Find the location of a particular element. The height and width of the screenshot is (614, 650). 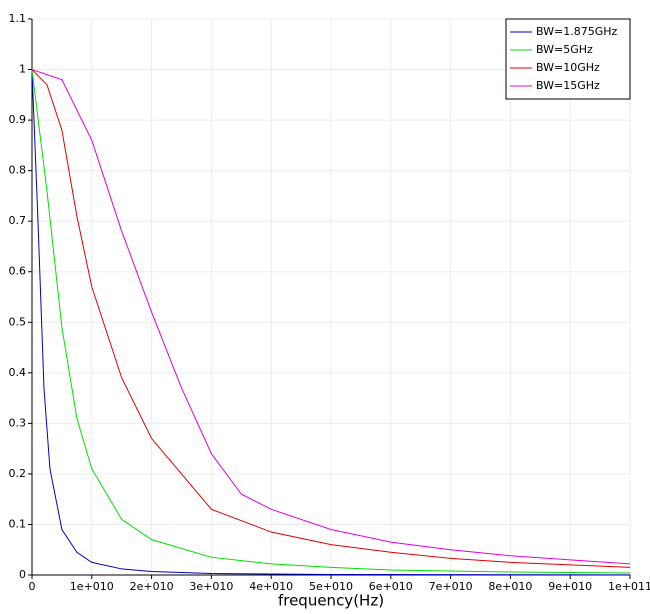

x-tick-label: 0 is located at coordinates (32, 586).